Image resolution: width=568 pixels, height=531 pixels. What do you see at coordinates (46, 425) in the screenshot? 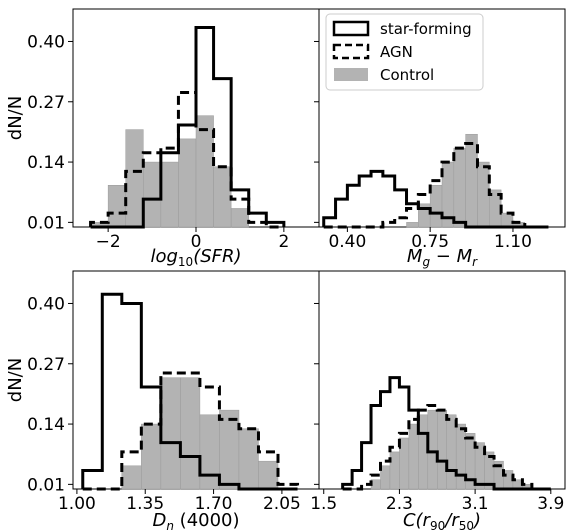
I see `y-tick-label-2-2: 0.14` at bounding box center [46, 425].